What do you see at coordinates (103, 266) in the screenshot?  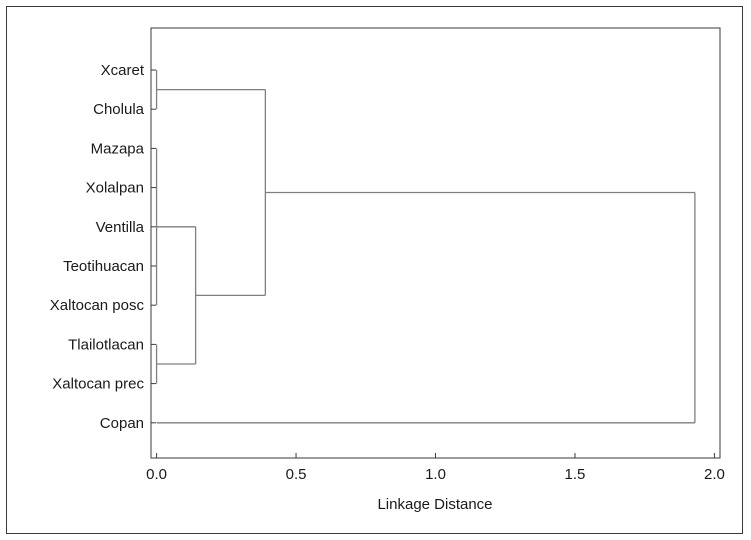 I see `leaf-label: Teotihuacan` at bounding box center [103, 266].